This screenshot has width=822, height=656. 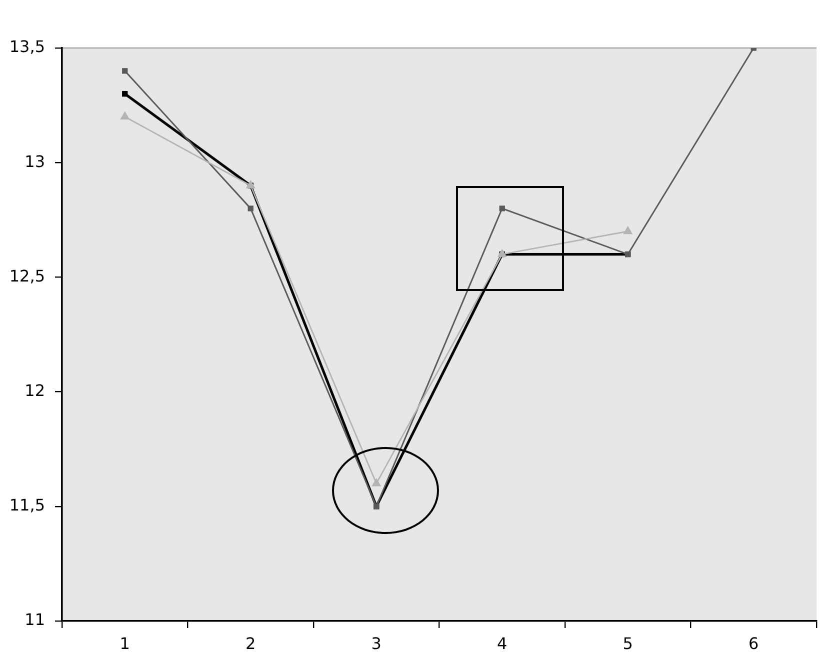 What do you see at coordinates (34, 390) in the screenshot?
I see `y-tick-label: 12` at bounding box center [34, 390].